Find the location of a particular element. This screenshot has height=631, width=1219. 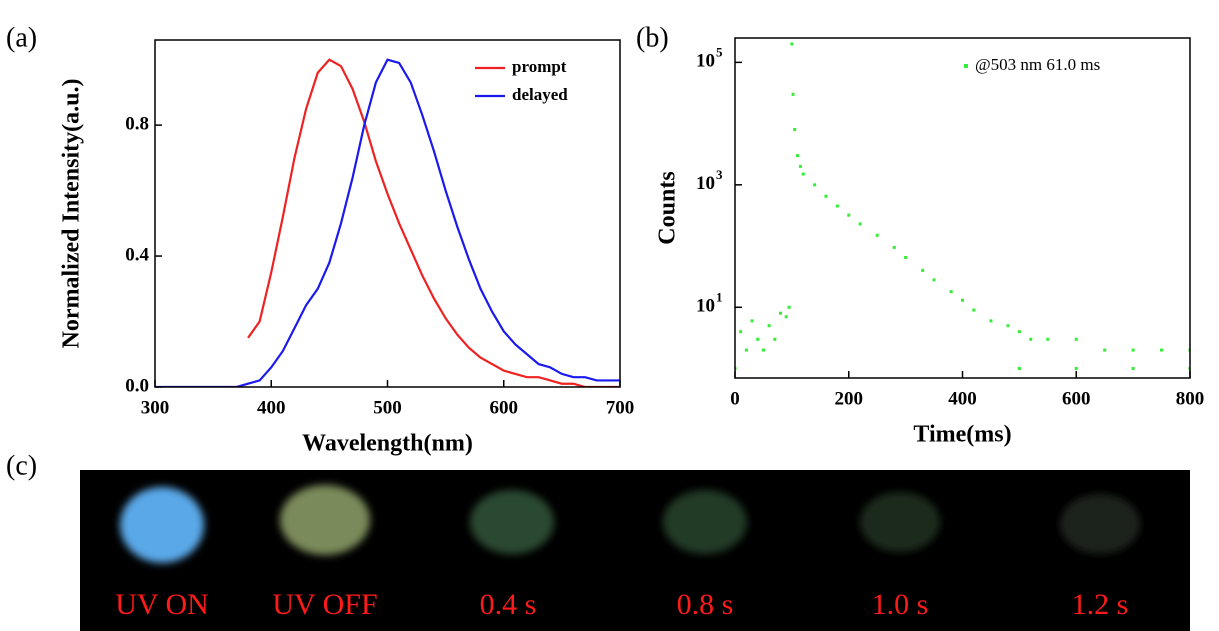

legend-label: prompt is located at coordinates (539, 66).